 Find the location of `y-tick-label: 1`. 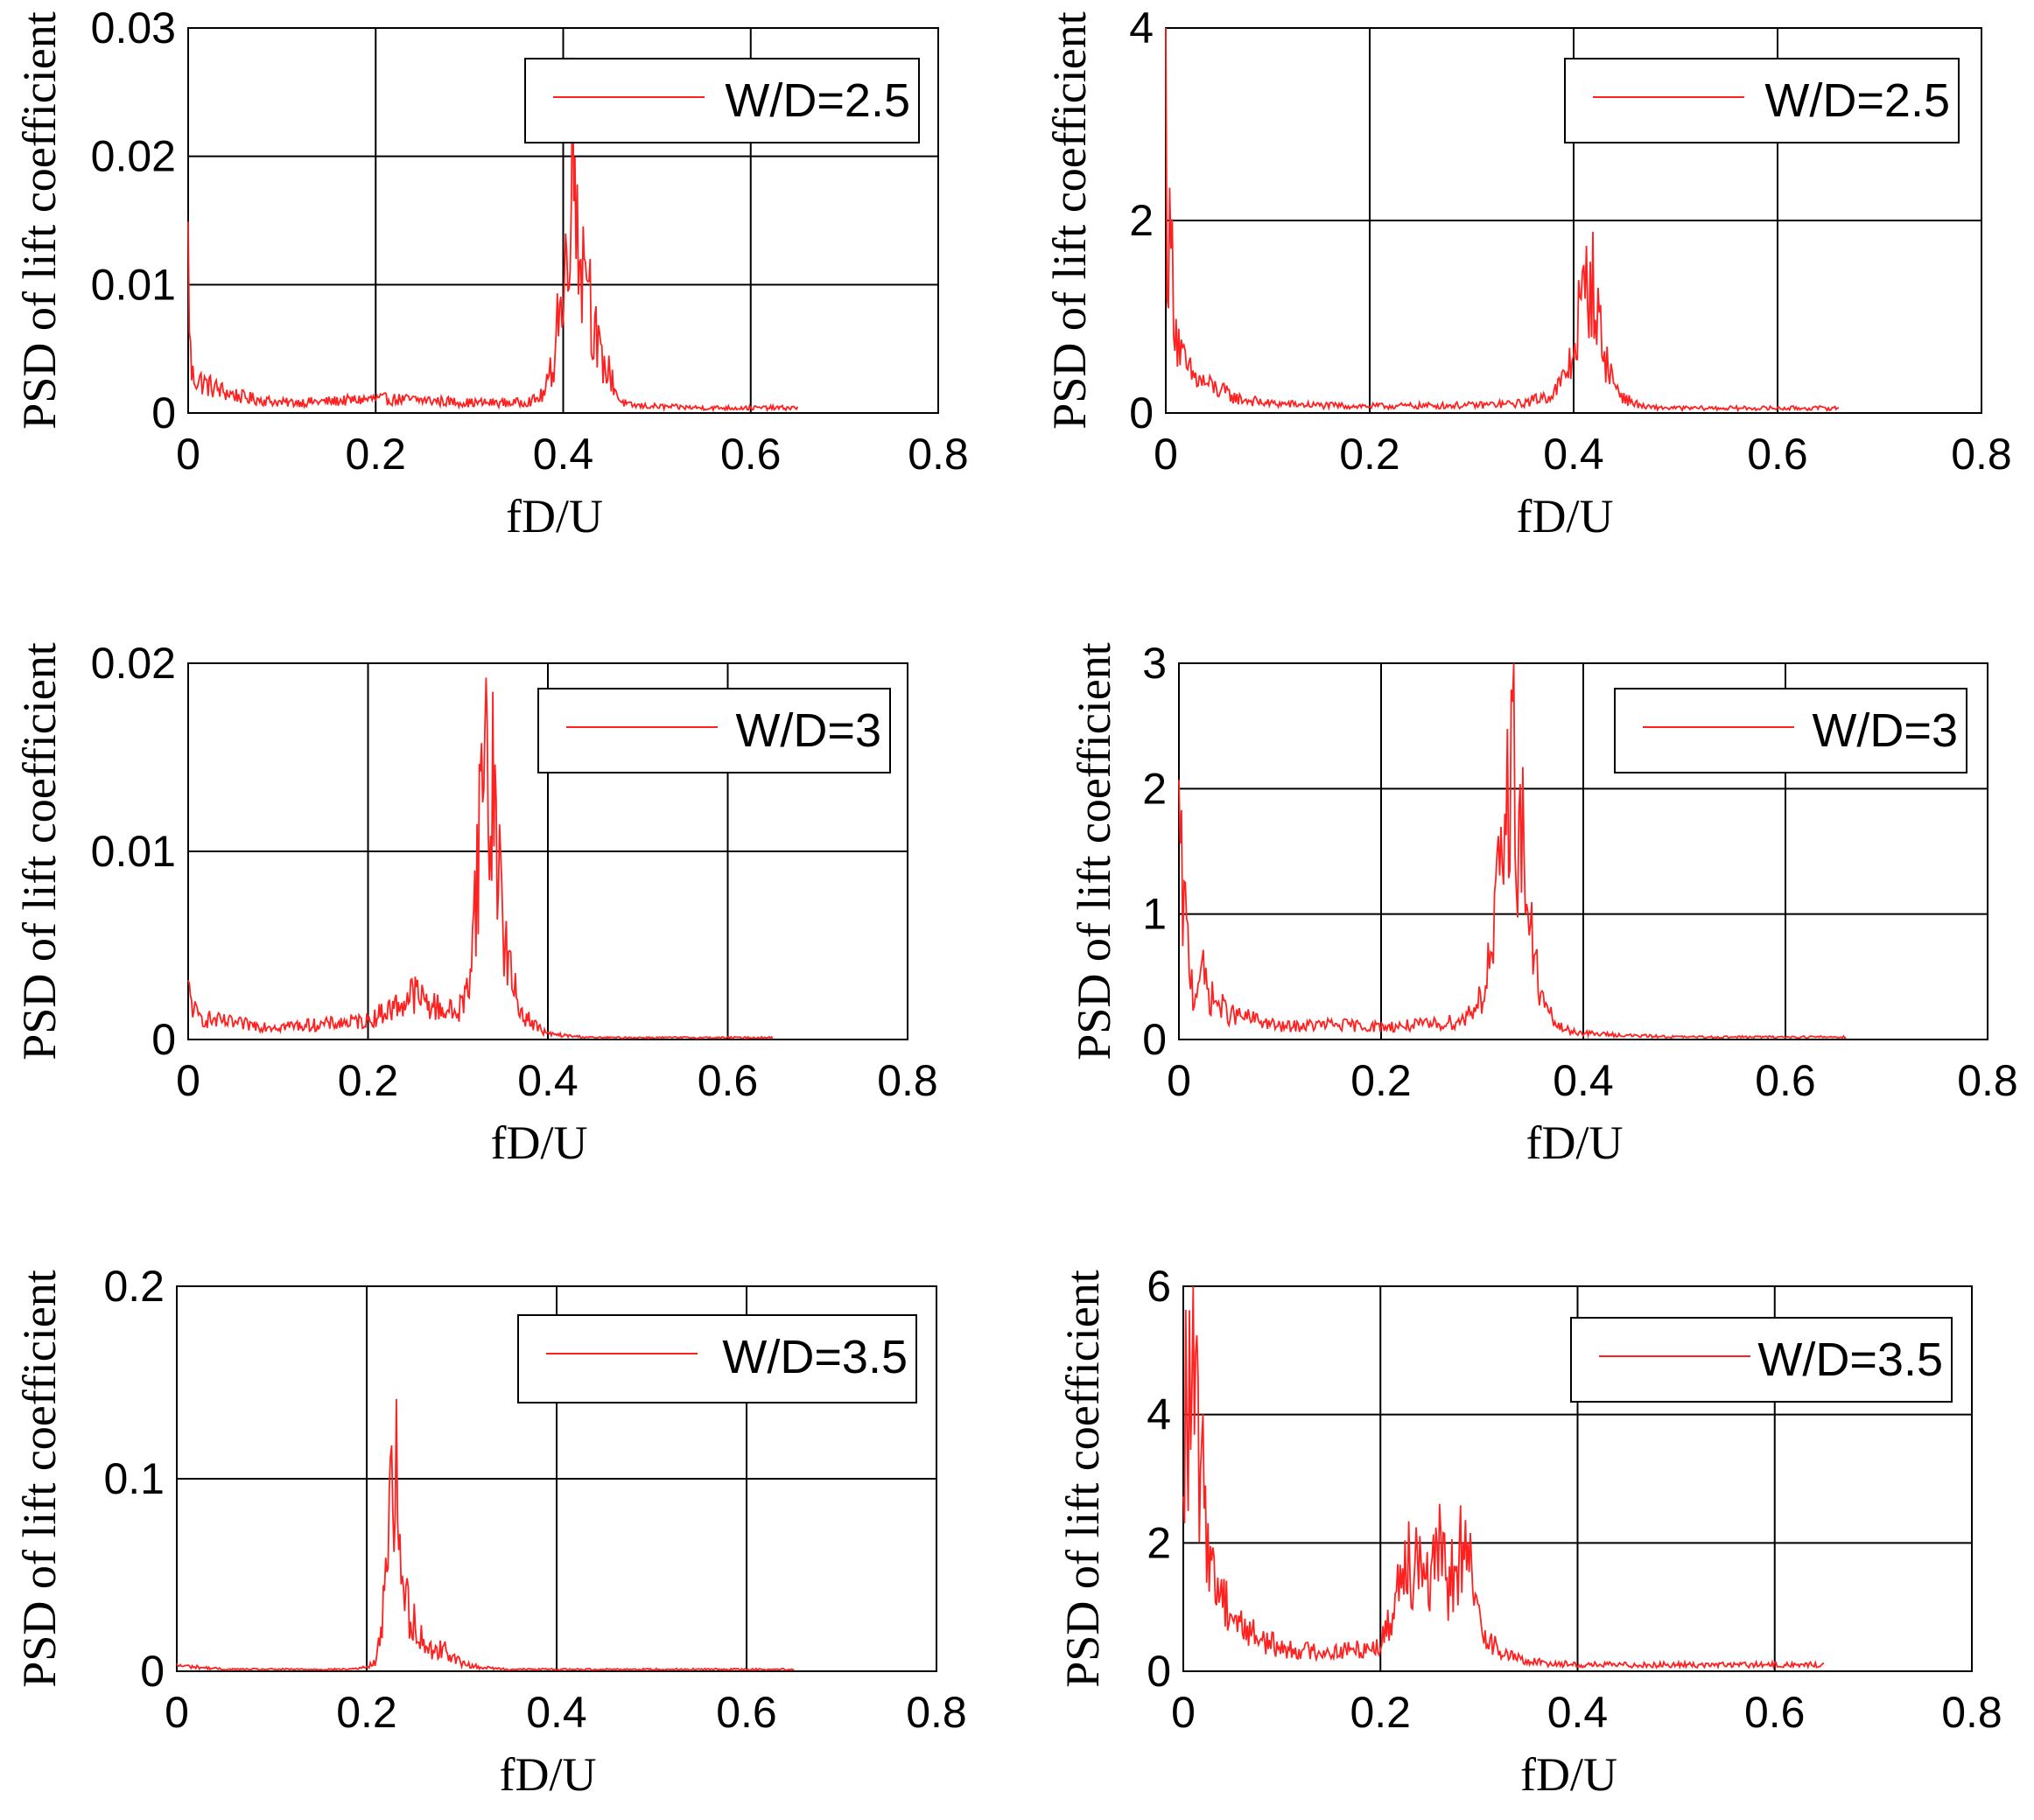

y-tick-label: 1 is located at coordinates (1154, 914).